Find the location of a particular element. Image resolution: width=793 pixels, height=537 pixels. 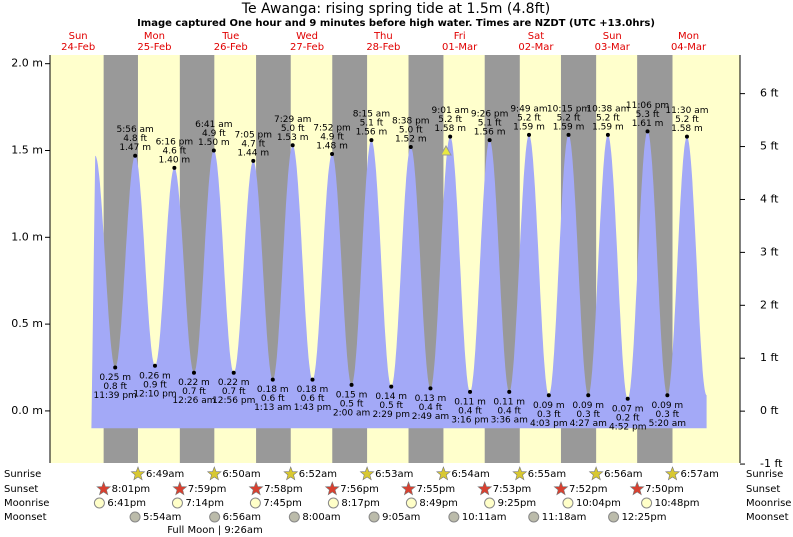

tide-label: 0.18 m is located at coordinates (273, 390).